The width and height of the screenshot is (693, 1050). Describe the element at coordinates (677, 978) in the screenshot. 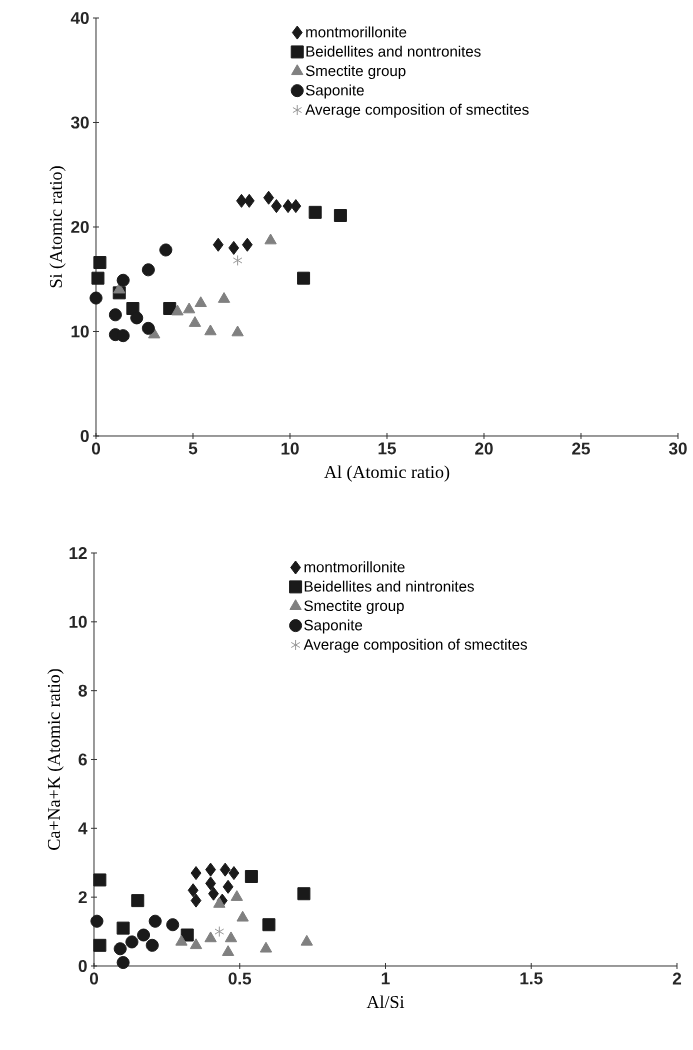

I see `x-tick-label: 2` at that location.